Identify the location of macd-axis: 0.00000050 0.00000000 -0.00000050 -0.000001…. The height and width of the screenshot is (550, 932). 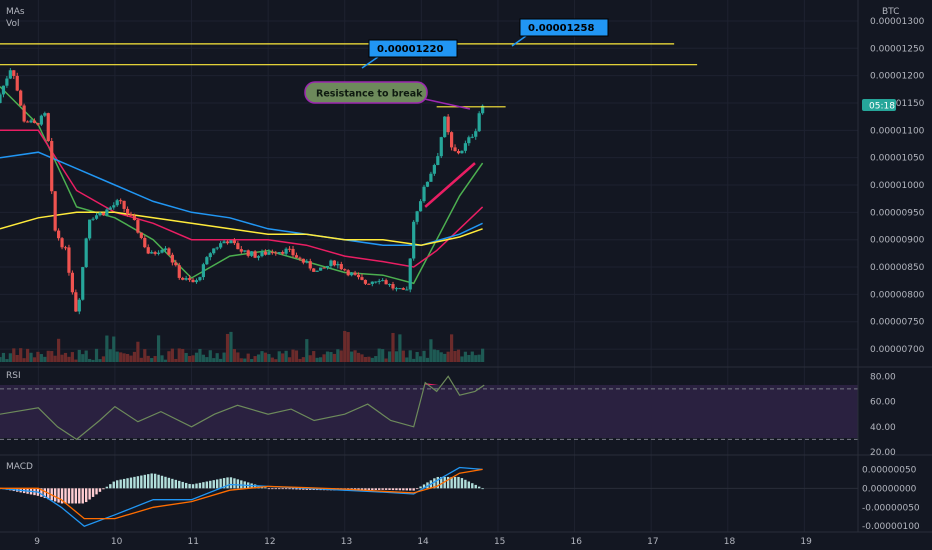
(891, 498).